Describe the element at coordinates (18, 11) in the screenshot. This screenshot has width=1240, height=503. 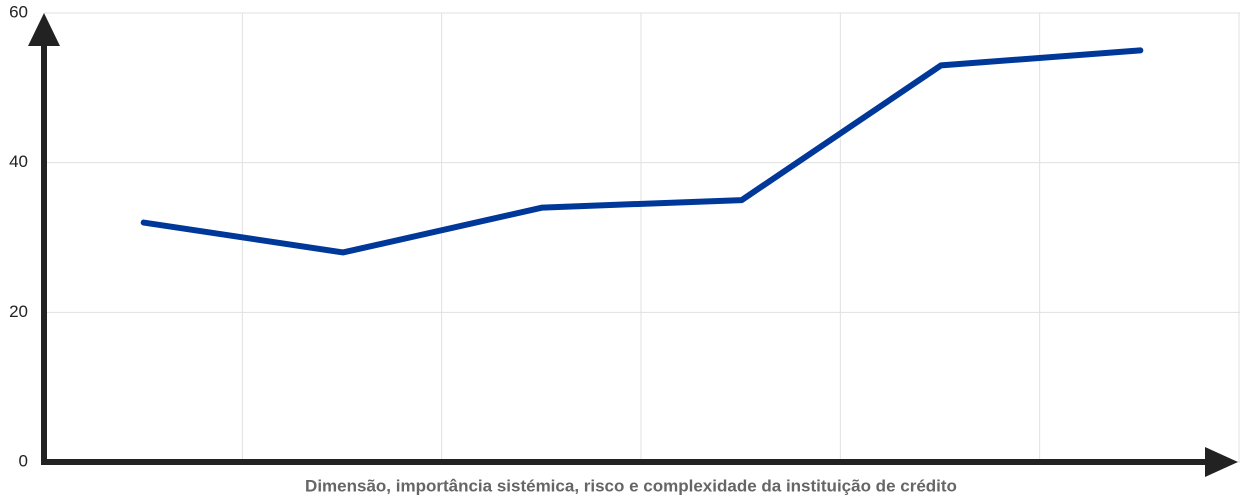
I see `y-tick-label: 60` at that location.